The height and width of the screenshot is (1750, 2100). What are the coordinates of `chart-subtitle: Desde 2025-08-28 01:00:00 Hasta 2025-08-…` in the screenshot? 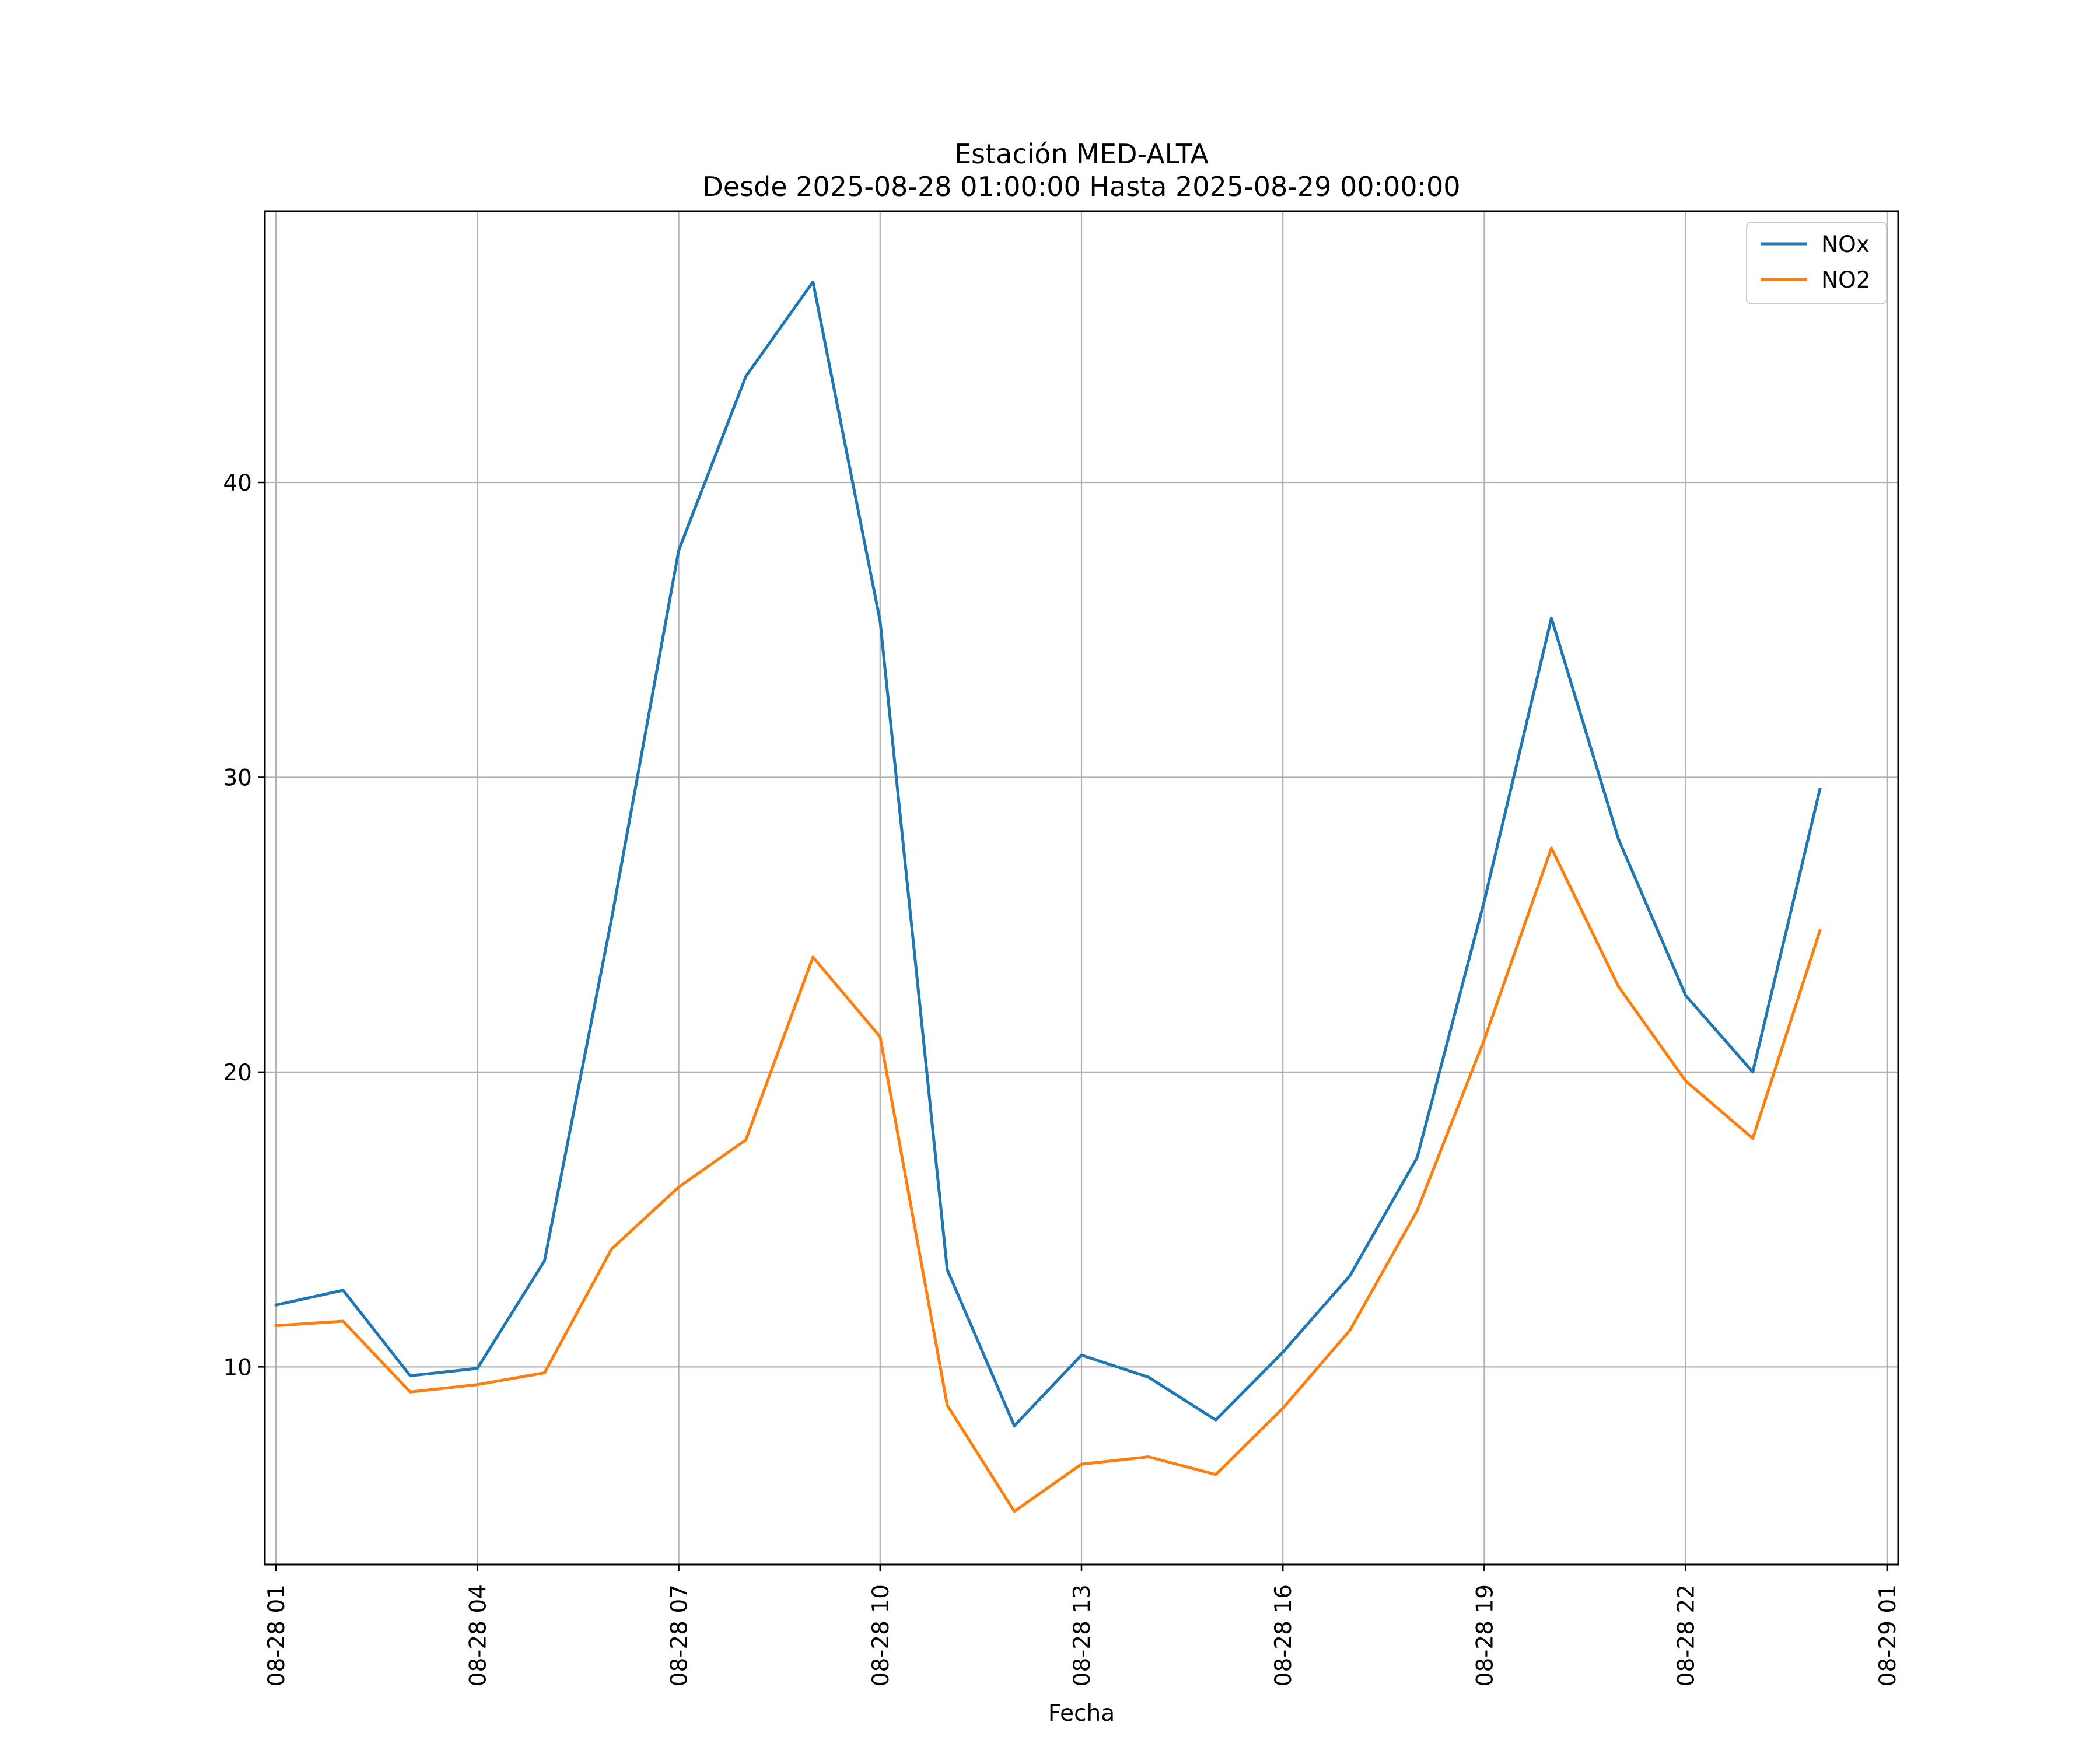 It's located at (1081, 187).